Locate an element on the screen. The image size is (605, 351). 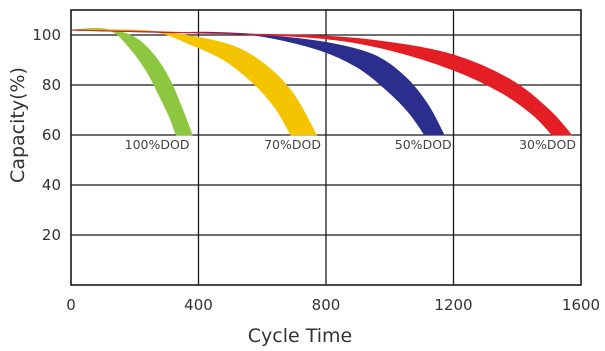
series-band-100pctdod is located at coordinates (131, 82).